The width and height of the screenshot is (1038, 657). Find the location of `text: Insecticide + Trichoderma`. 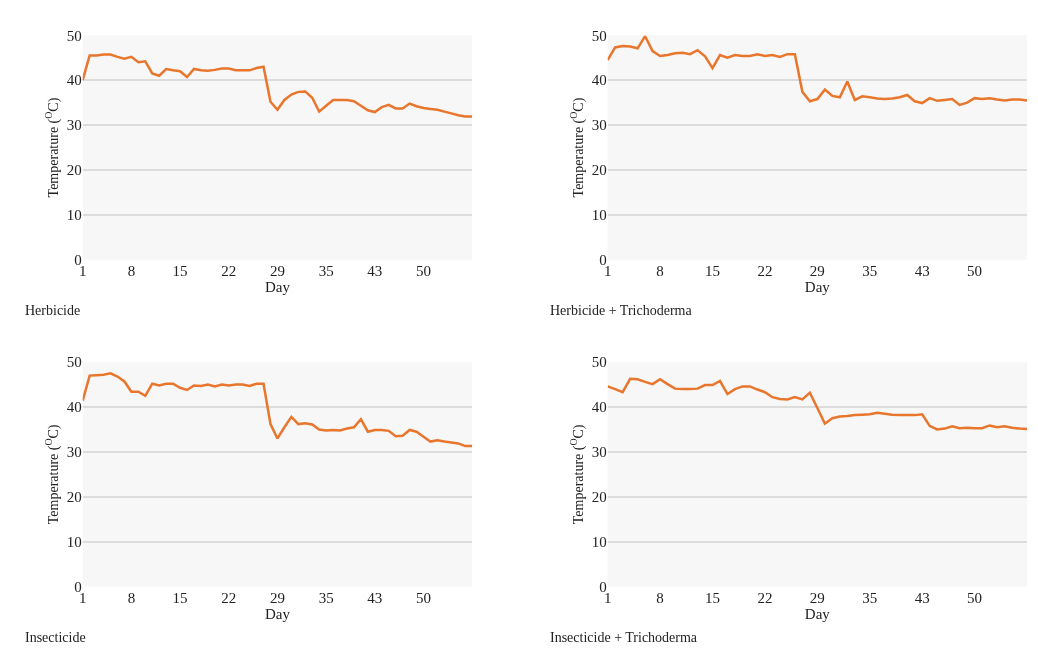

text: Insecticide + Trichoderma is located at coordinates (624, 637).